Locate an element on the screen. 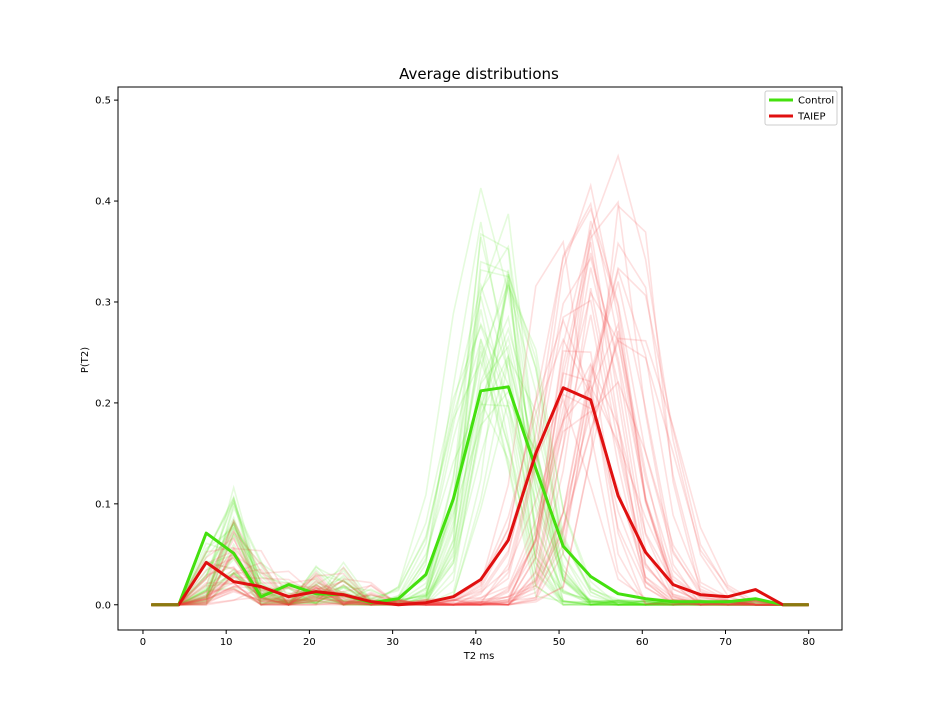 Image resolution: width=936 pixels, height=720 pixels. x-tick-label: 0 is located at coordinates (143, 642).